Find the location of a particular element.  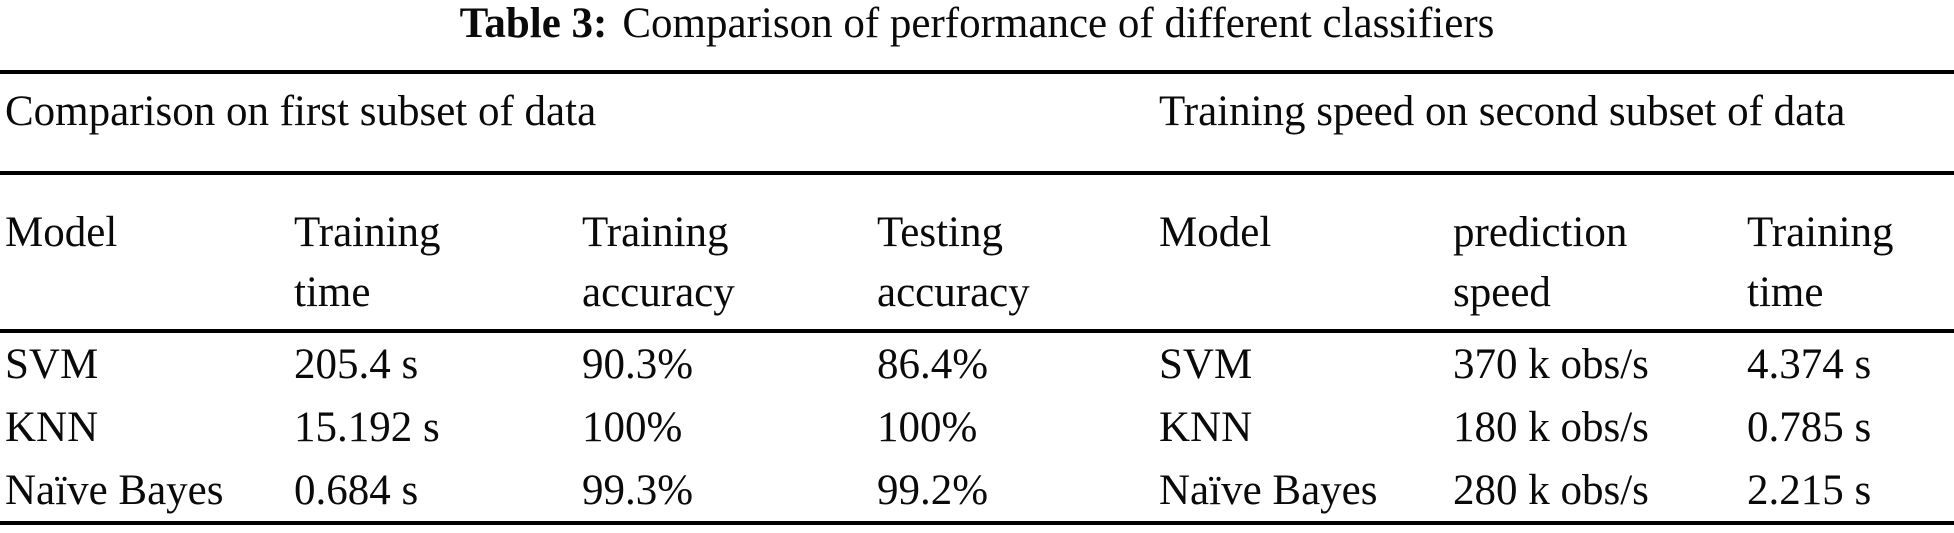

table-cell-training-accuracy: 90.3% is located at coordinates (638, 364).